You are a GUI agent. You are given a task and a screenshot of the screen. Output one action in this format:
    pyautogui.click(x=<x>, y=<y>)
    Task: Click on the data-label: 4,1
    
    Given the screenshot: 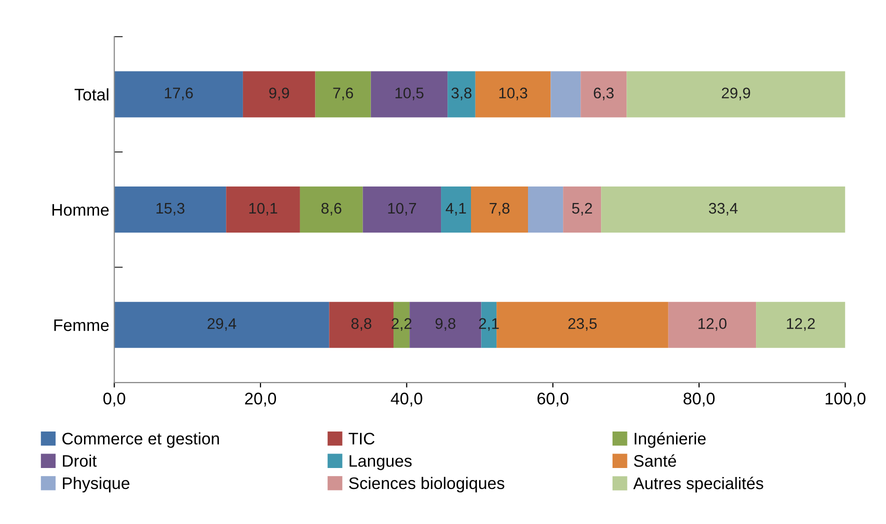 What is the action you would take?
    pyautogui.click(x=456, y=209)
    